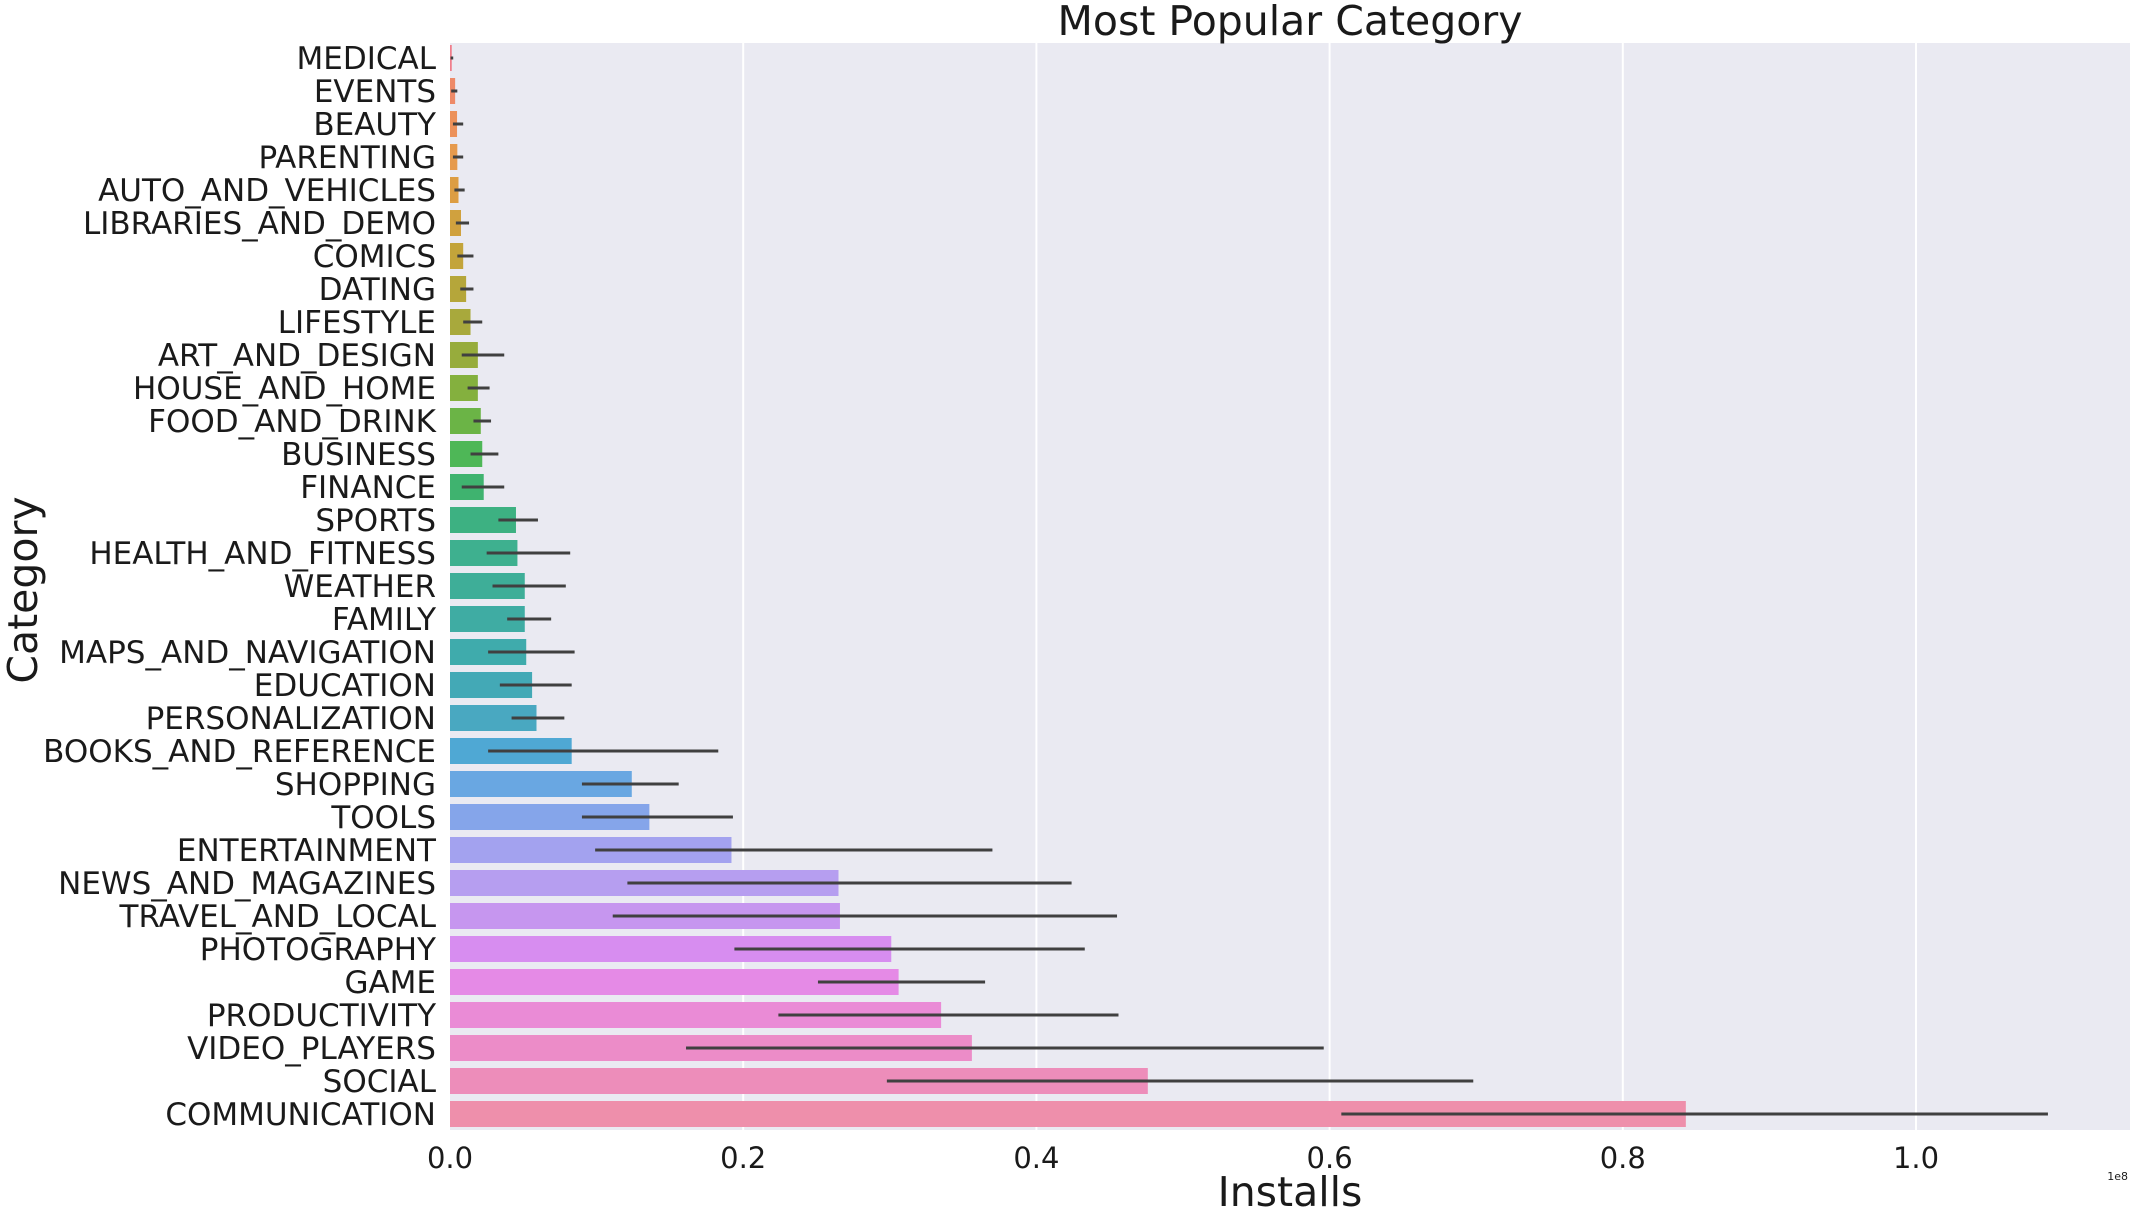 This screenshot has height=1216, width=2130. What do you see at coordinates (384, 620) in the screenshot?
I see `category-label: FAMILY` at bounding box center [384, 620].